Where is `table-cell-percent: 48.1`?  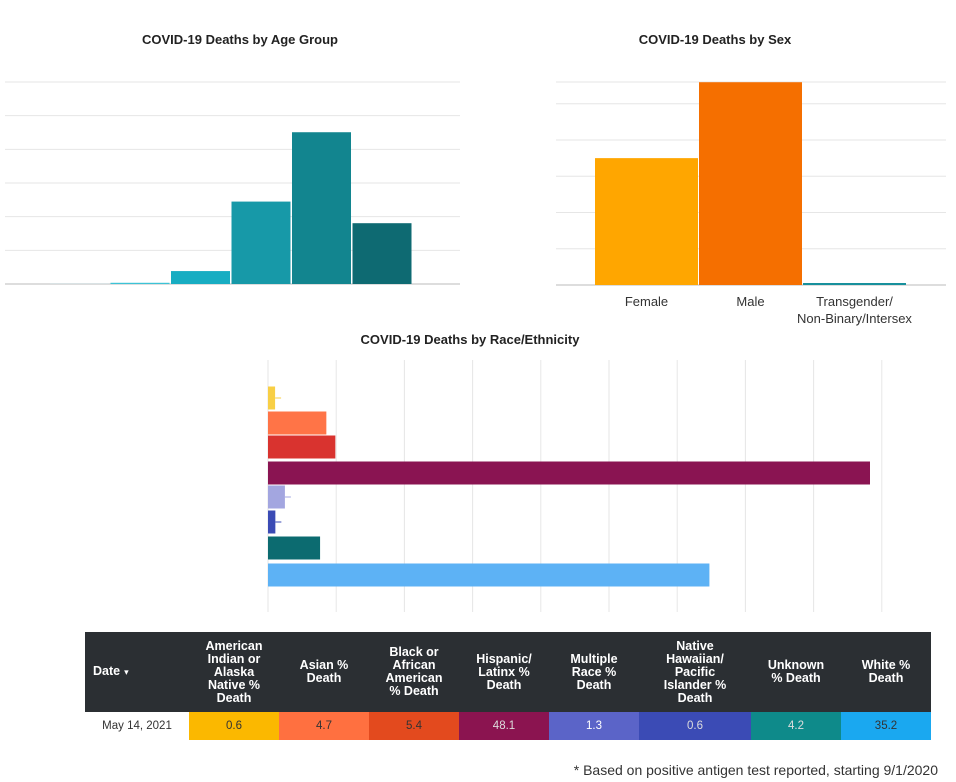
table-cell-percent: 48.1 is located at coordinates (504, 726).